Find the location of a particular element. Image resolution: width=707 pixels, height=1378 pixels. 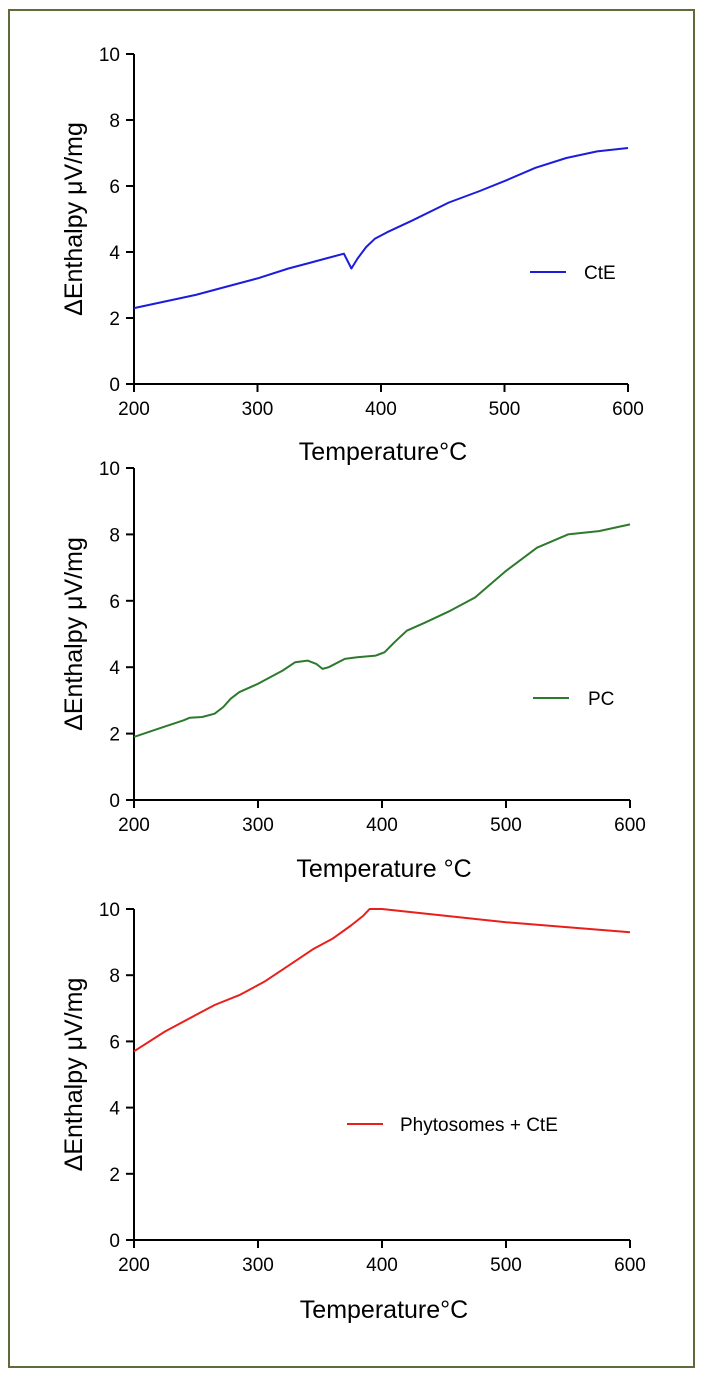

y-tick-label-1: 6 is located at coordinates (114, 187).